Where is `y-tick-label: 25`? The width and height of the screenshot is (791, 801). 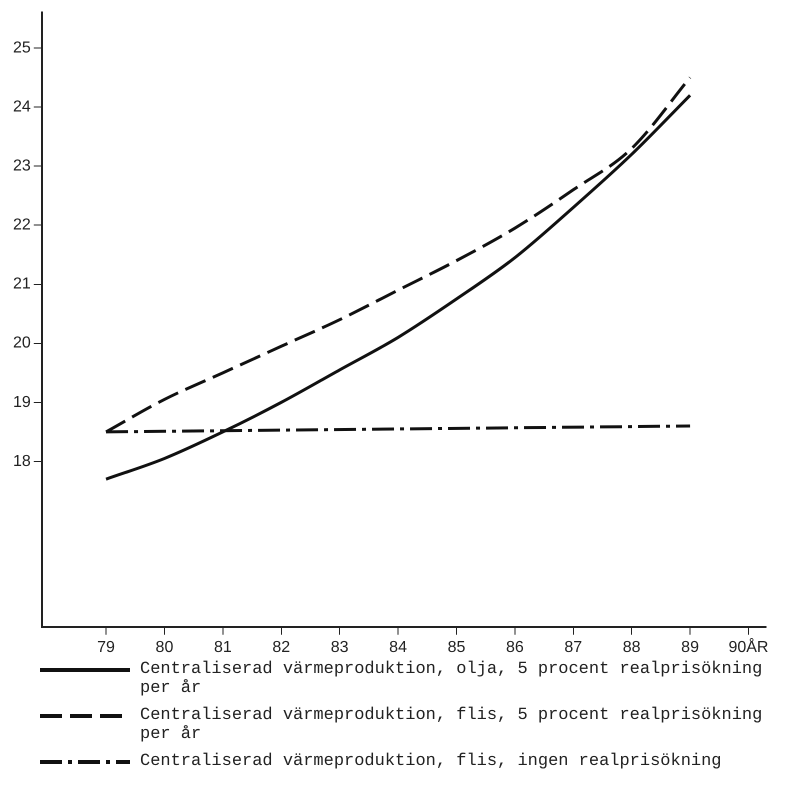 y-tick-label: 25 is located at coordinates (22, 47).